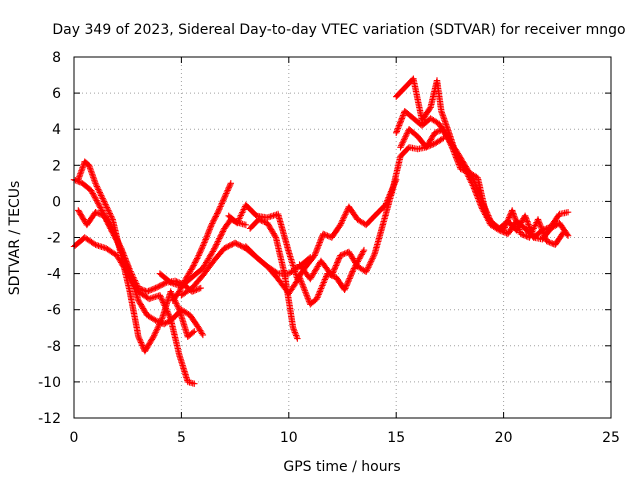 The image size is (640, 480). I want to click on x-tick-label: 0, so click(74, 438).